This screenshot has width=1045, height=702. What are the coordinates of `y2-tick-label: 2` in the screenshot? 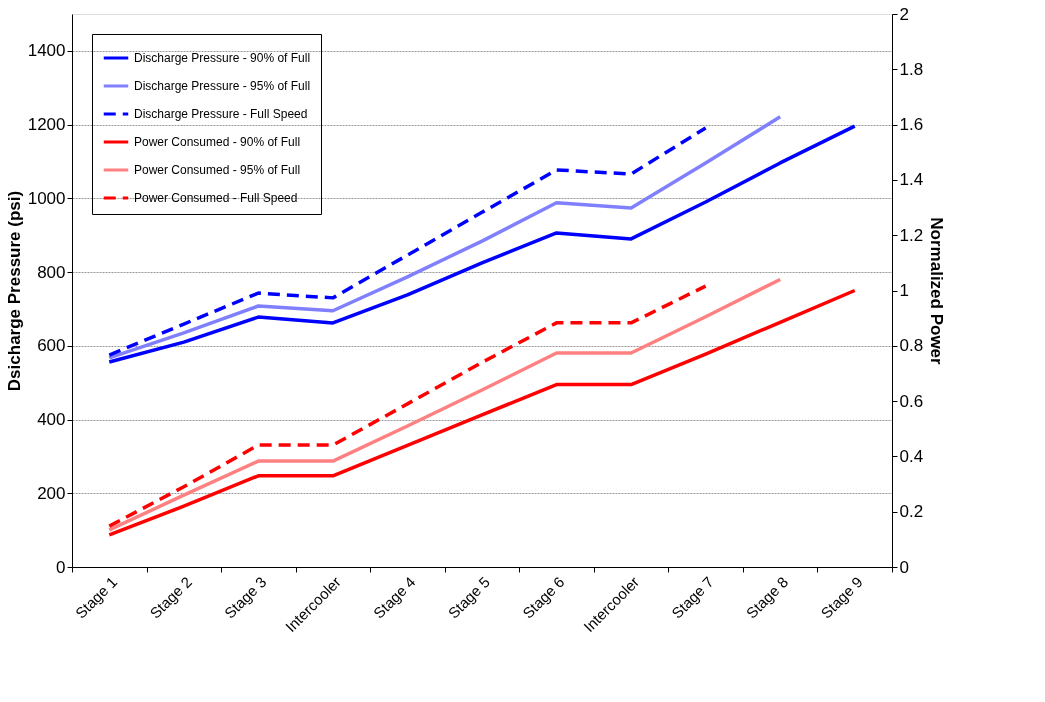 It's located at (904, 14).